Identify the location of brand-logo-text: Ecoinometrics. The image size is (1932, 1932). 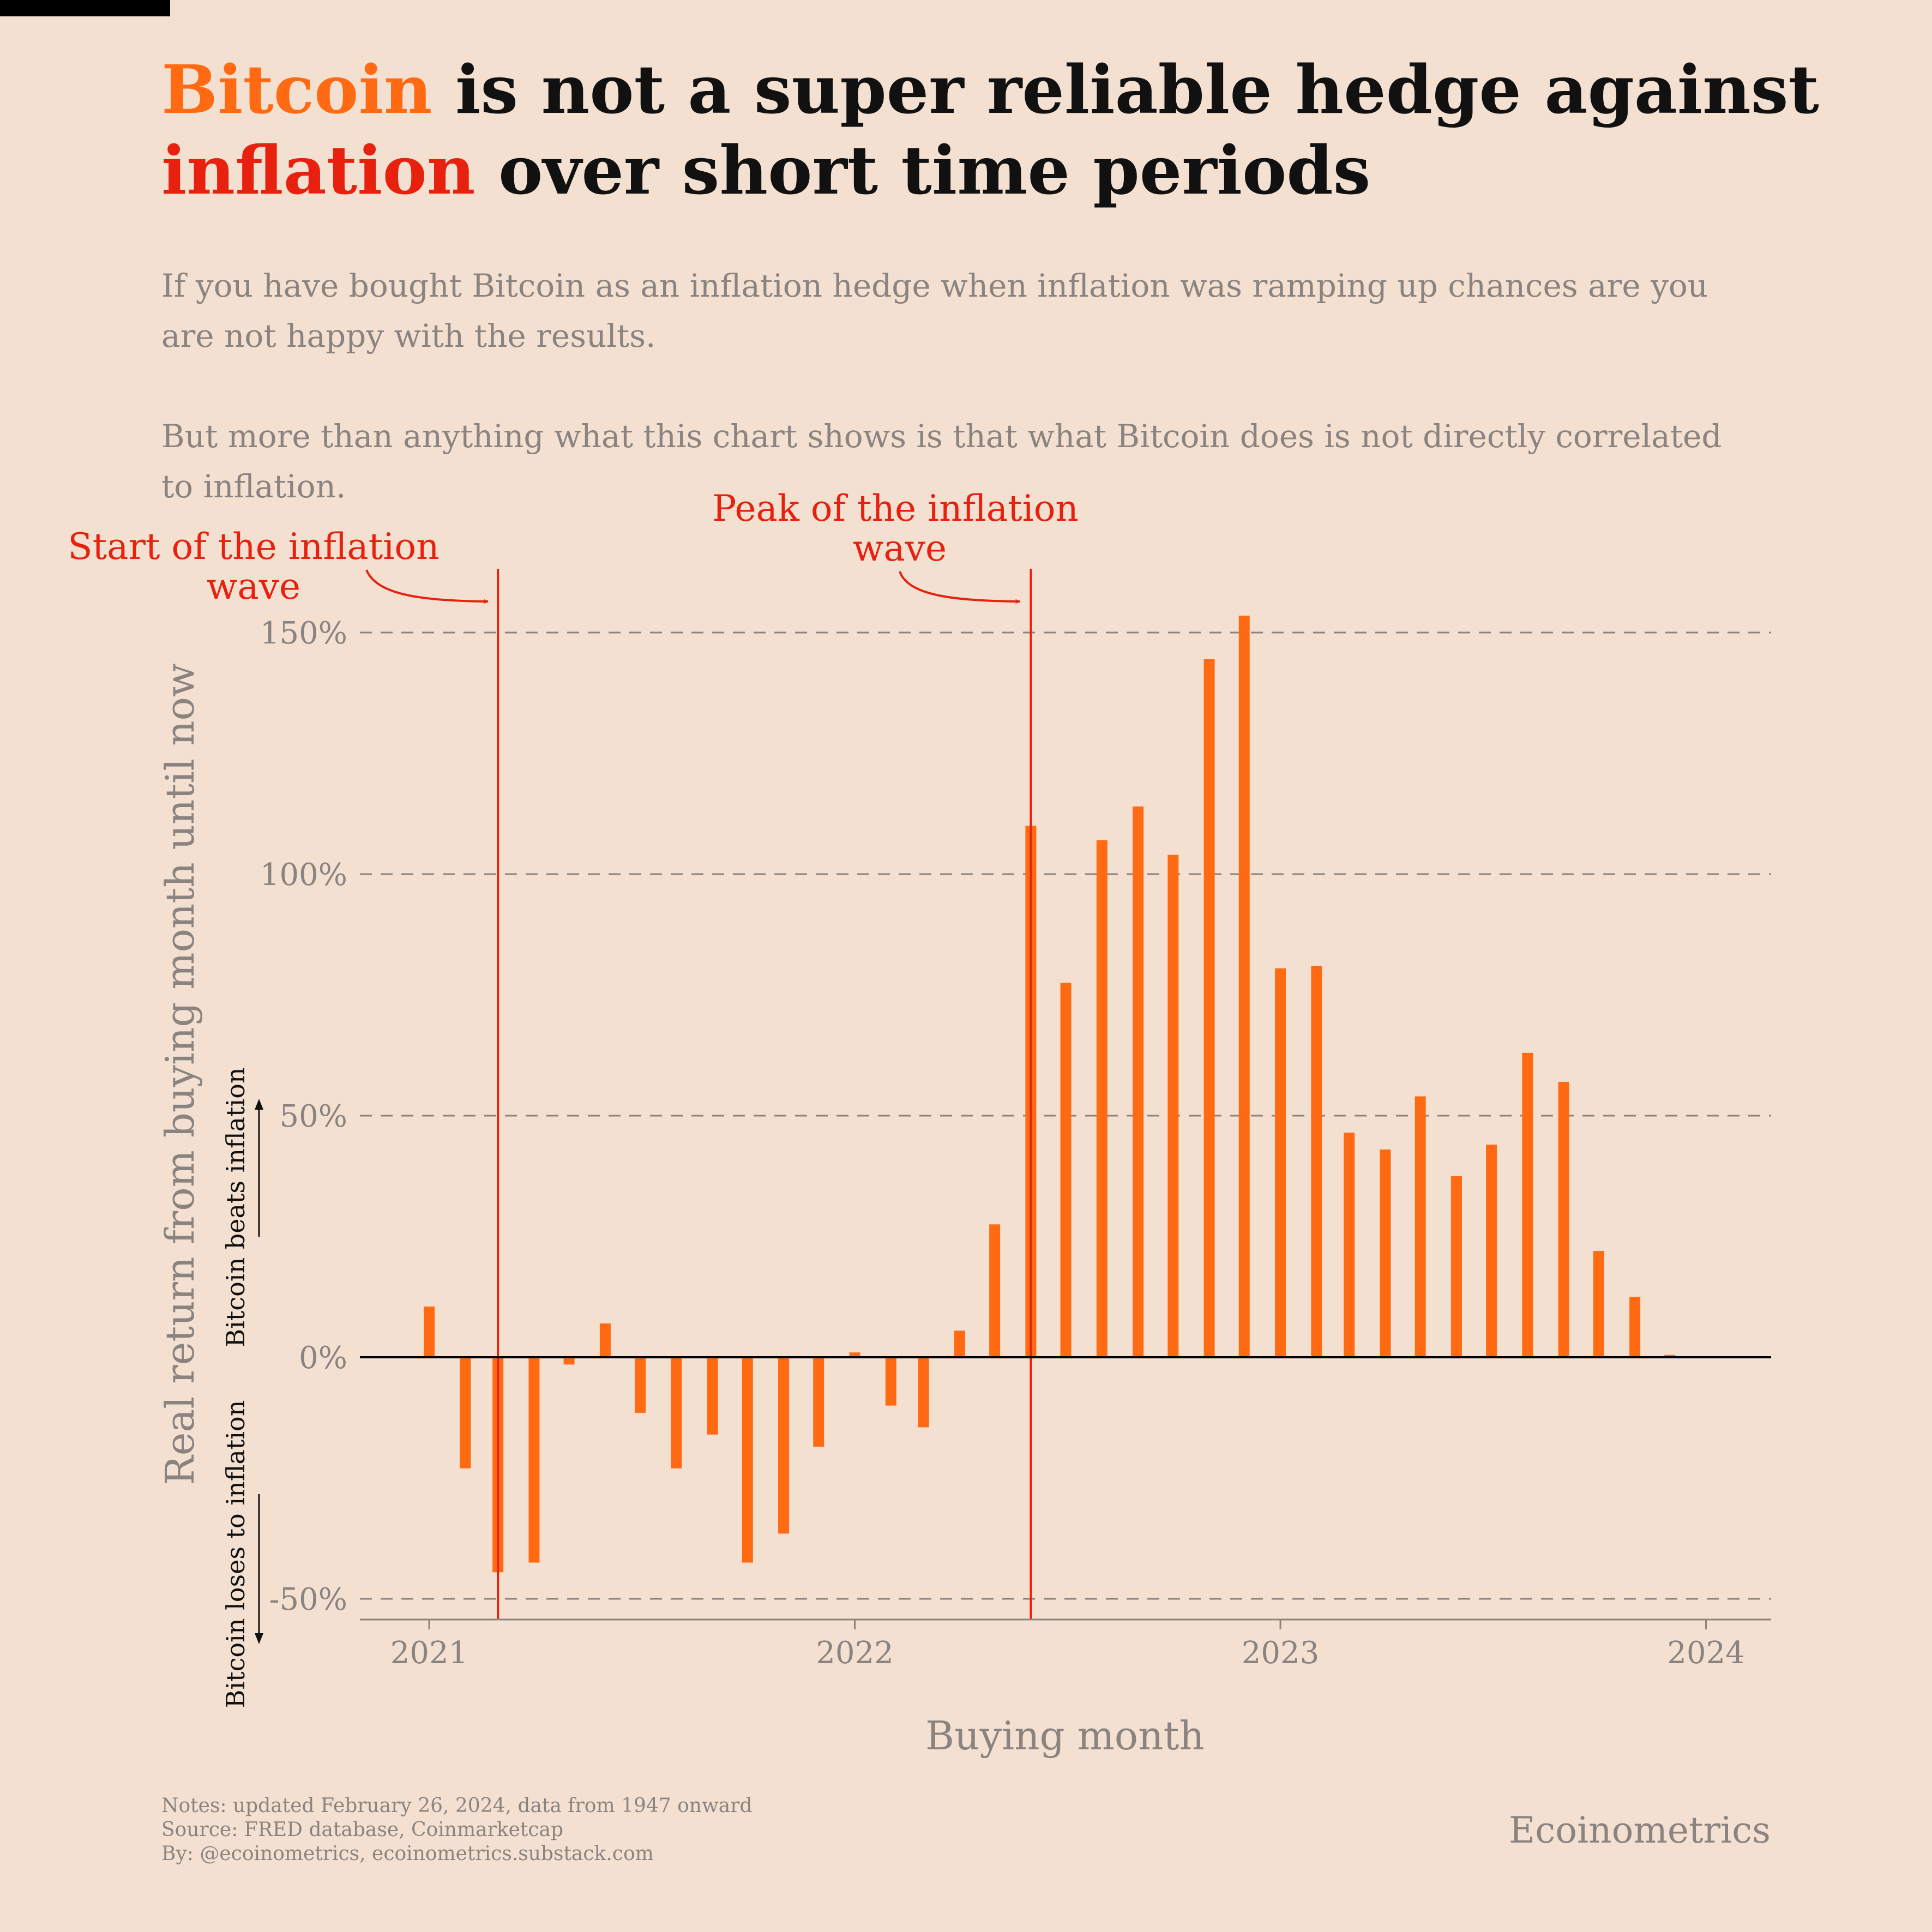
(1640, 1830).